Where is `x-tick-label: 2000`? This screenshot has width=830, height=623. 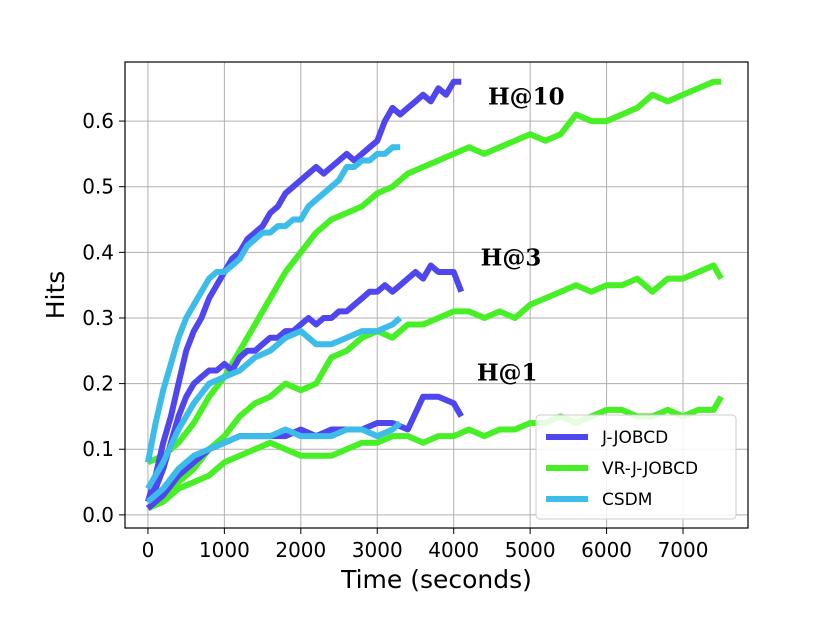
x-tick-label: 2000 is located at coordinates (300, 550).